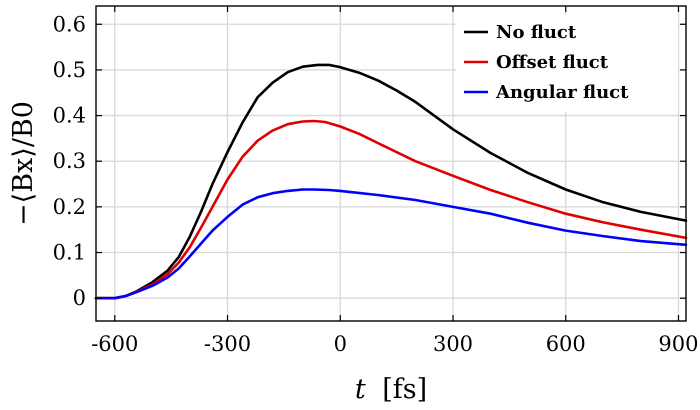  I want to click on y-tick-label: 0.1, so click(69, 253).